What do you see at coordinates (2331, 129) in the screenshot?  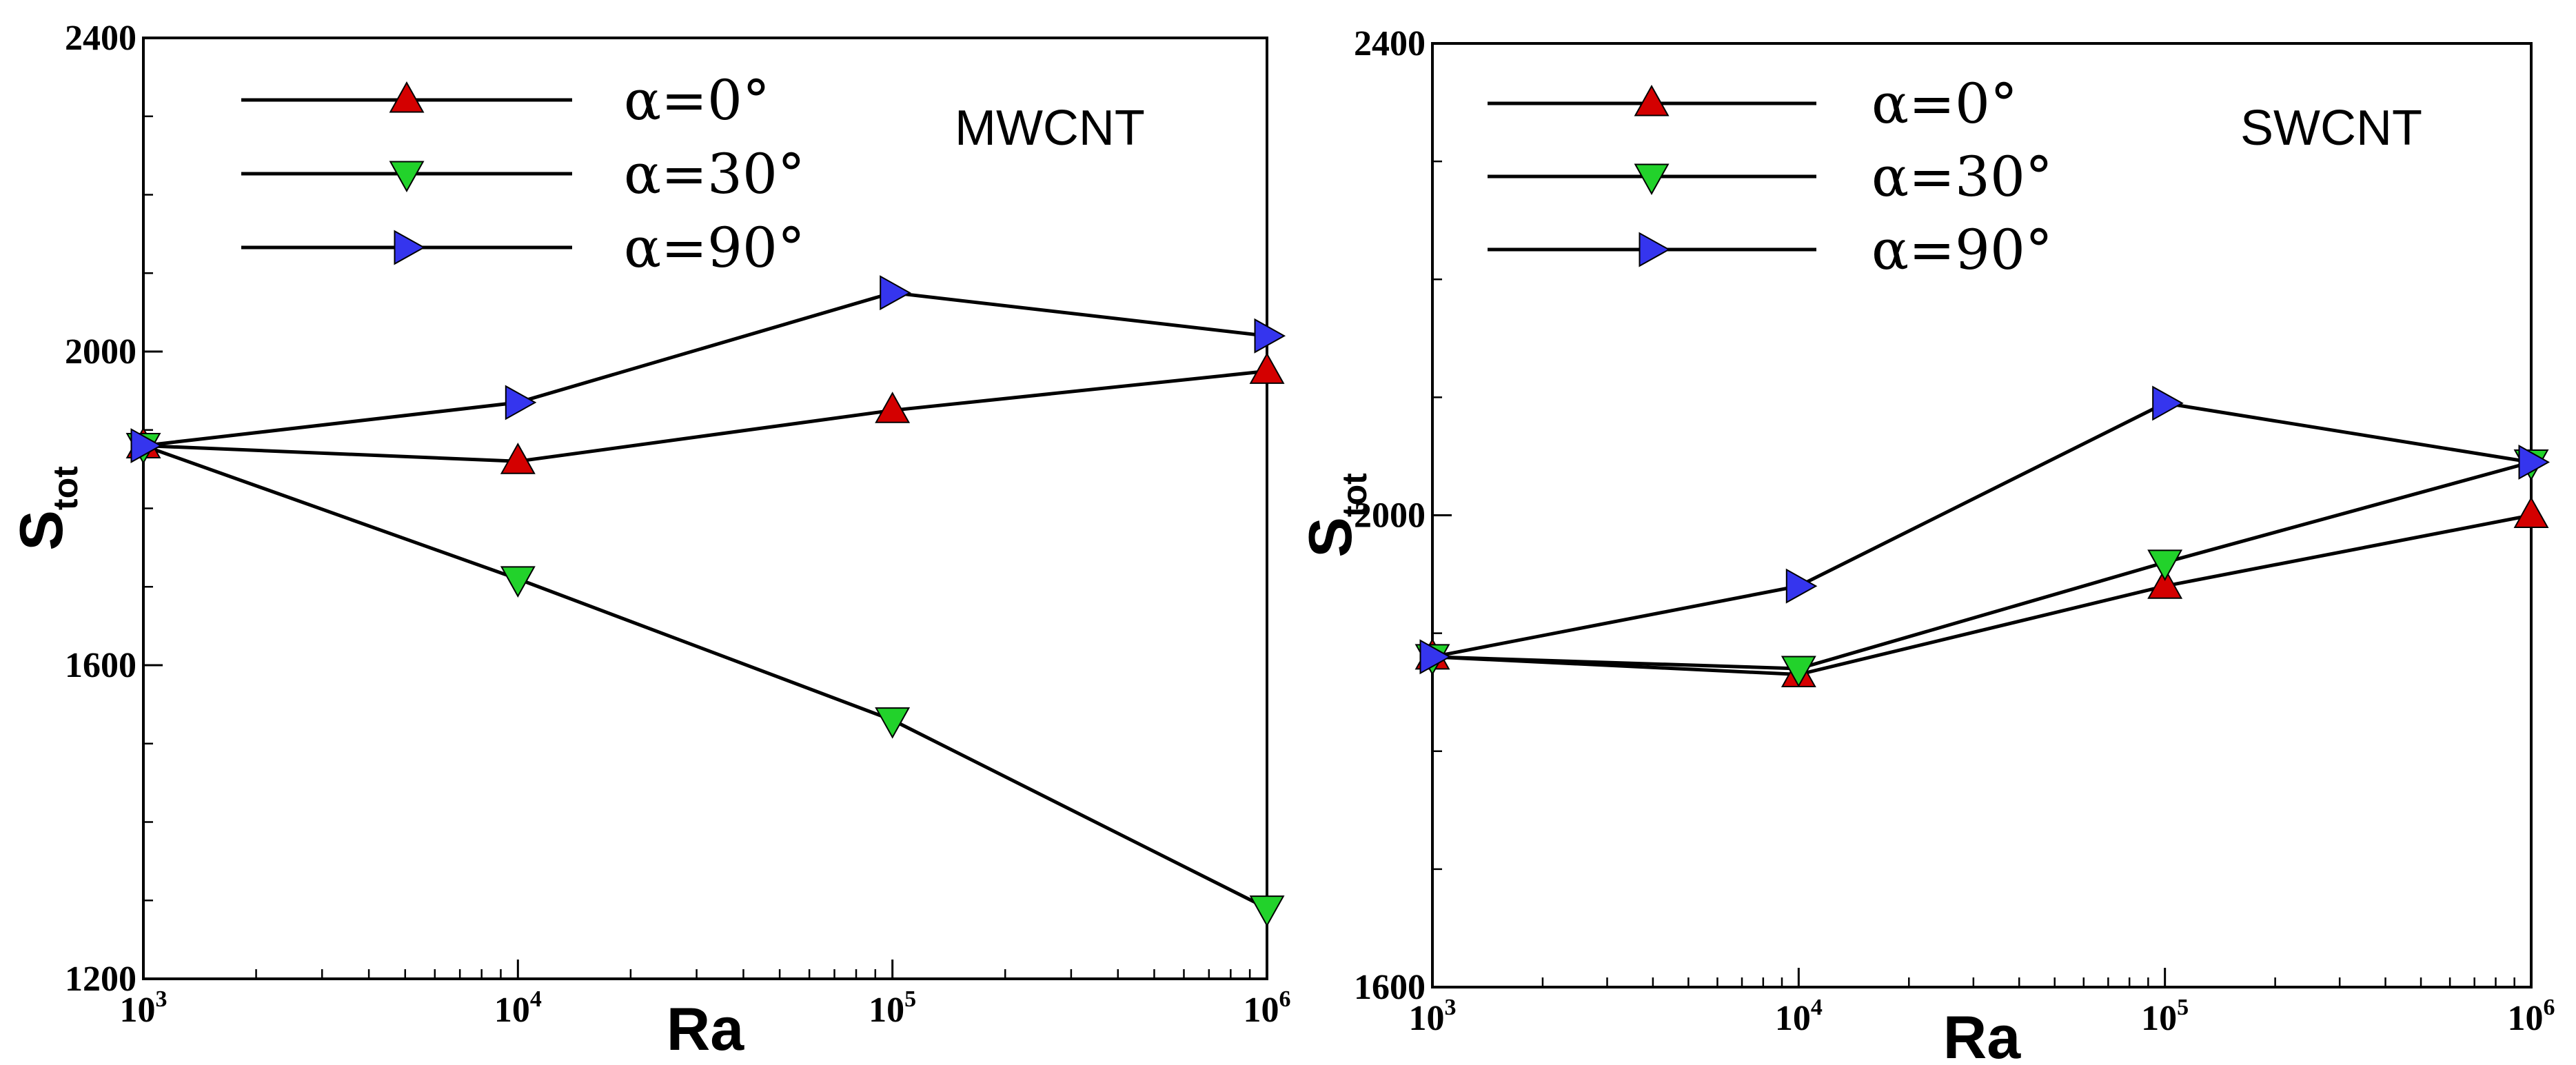 I see `panel-label: SWCNT` at bounding box center [2331, 129].